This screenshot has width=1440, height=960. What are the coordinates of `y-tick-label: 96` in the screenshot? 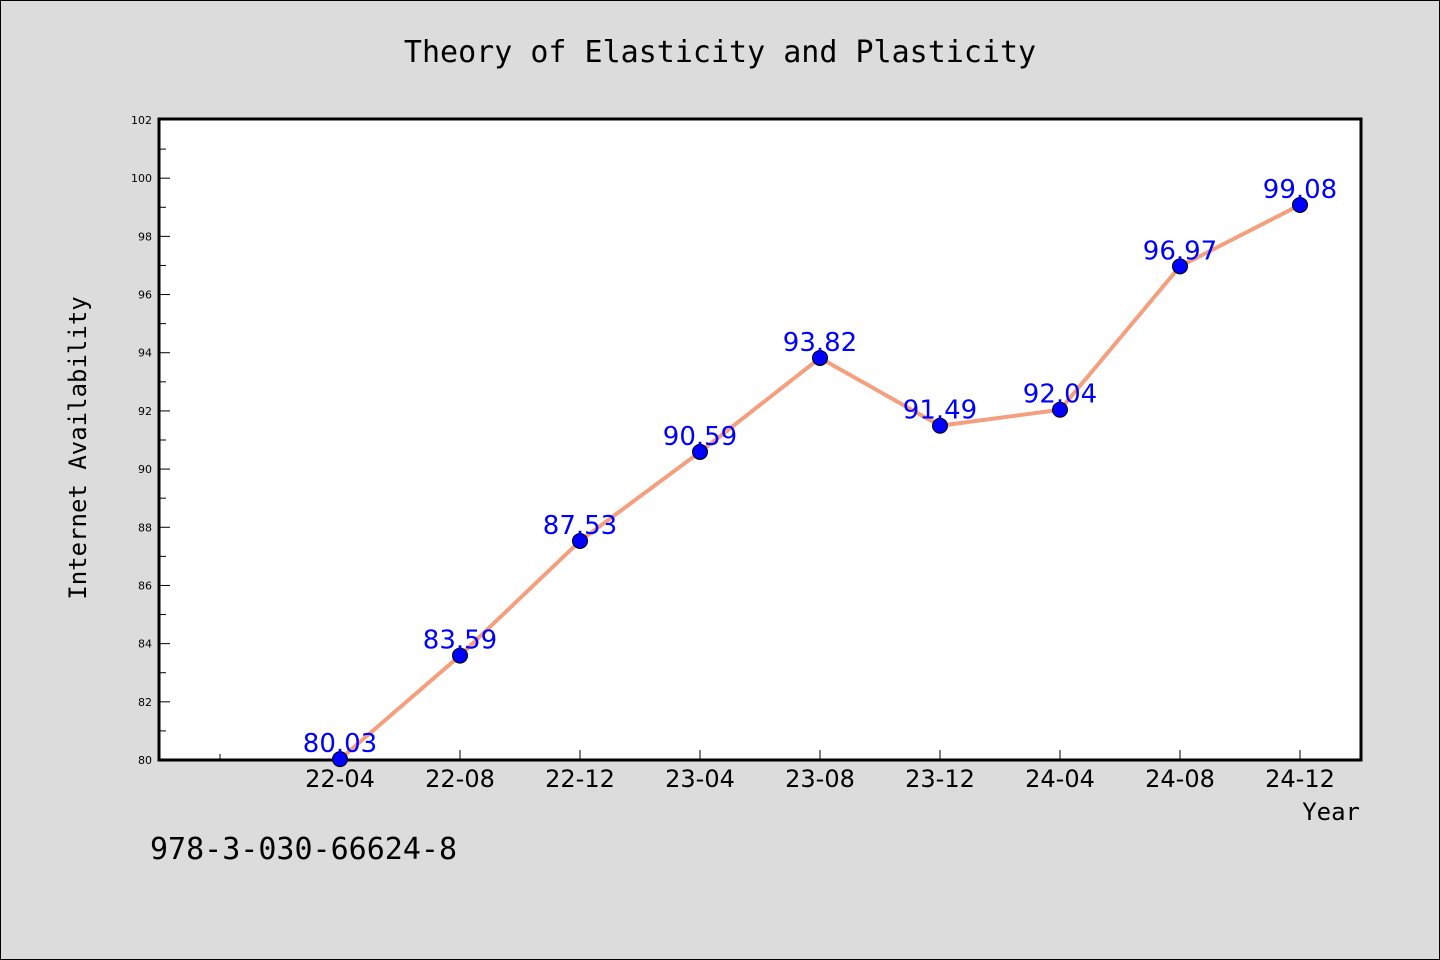 It's located at (145, 295).